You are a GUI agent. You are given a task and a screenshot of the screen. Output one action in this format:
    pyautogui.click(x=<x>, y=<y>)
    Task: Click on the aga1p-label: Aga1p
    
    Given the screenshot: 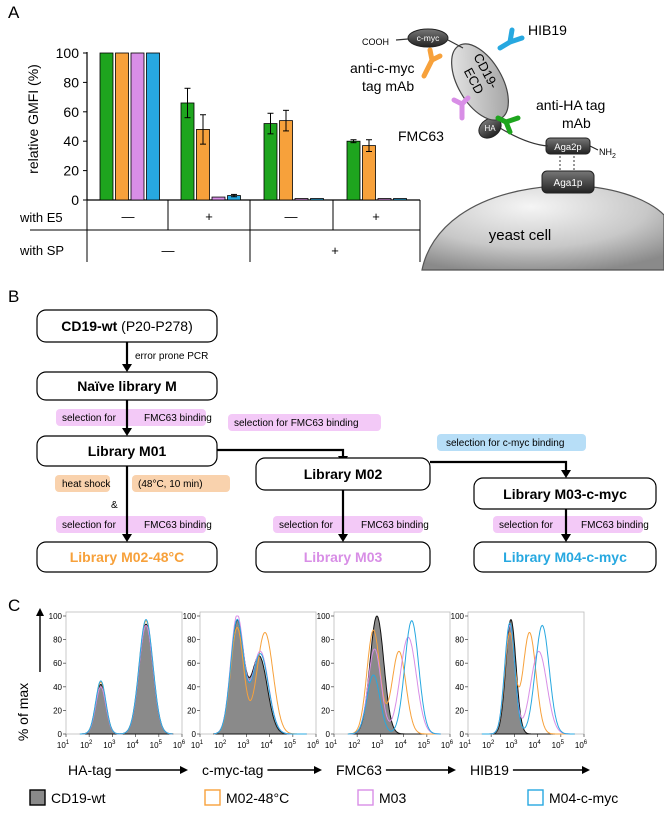 What is the action you would take?
    pyautogui.click(x=568, y=183)
    